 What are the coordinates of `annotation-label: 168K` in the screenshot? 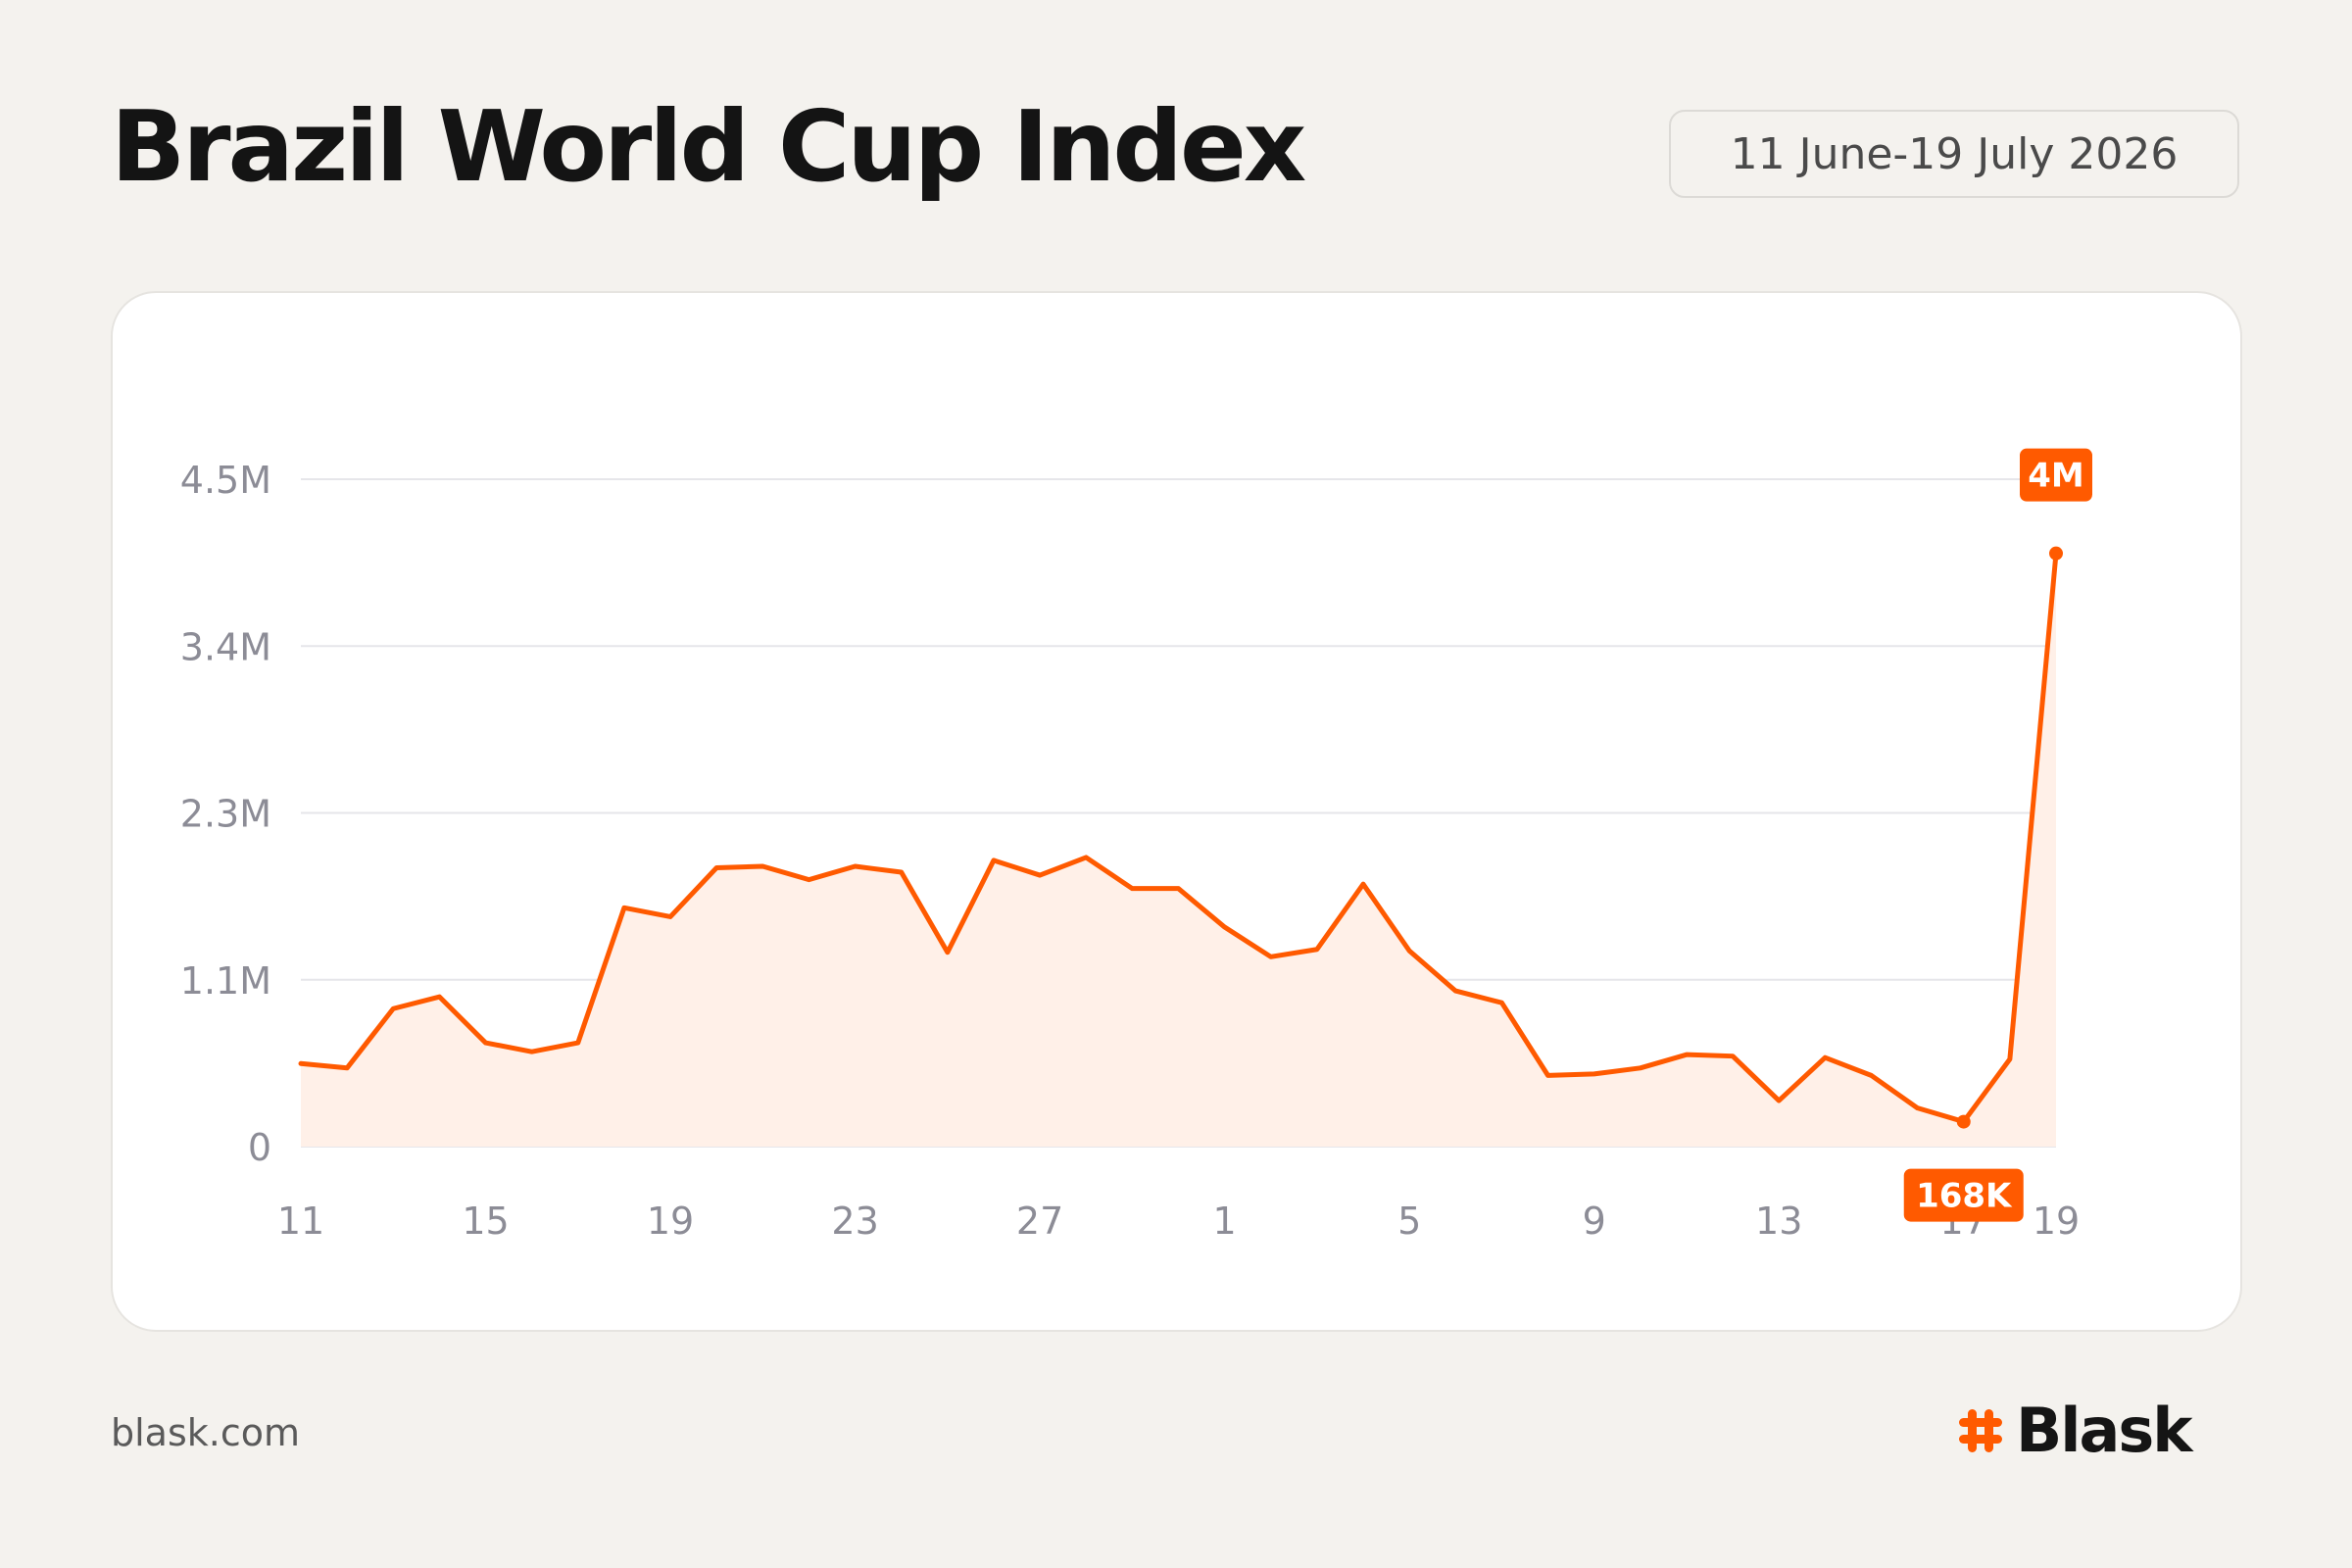 It's located at (1964, 1196).